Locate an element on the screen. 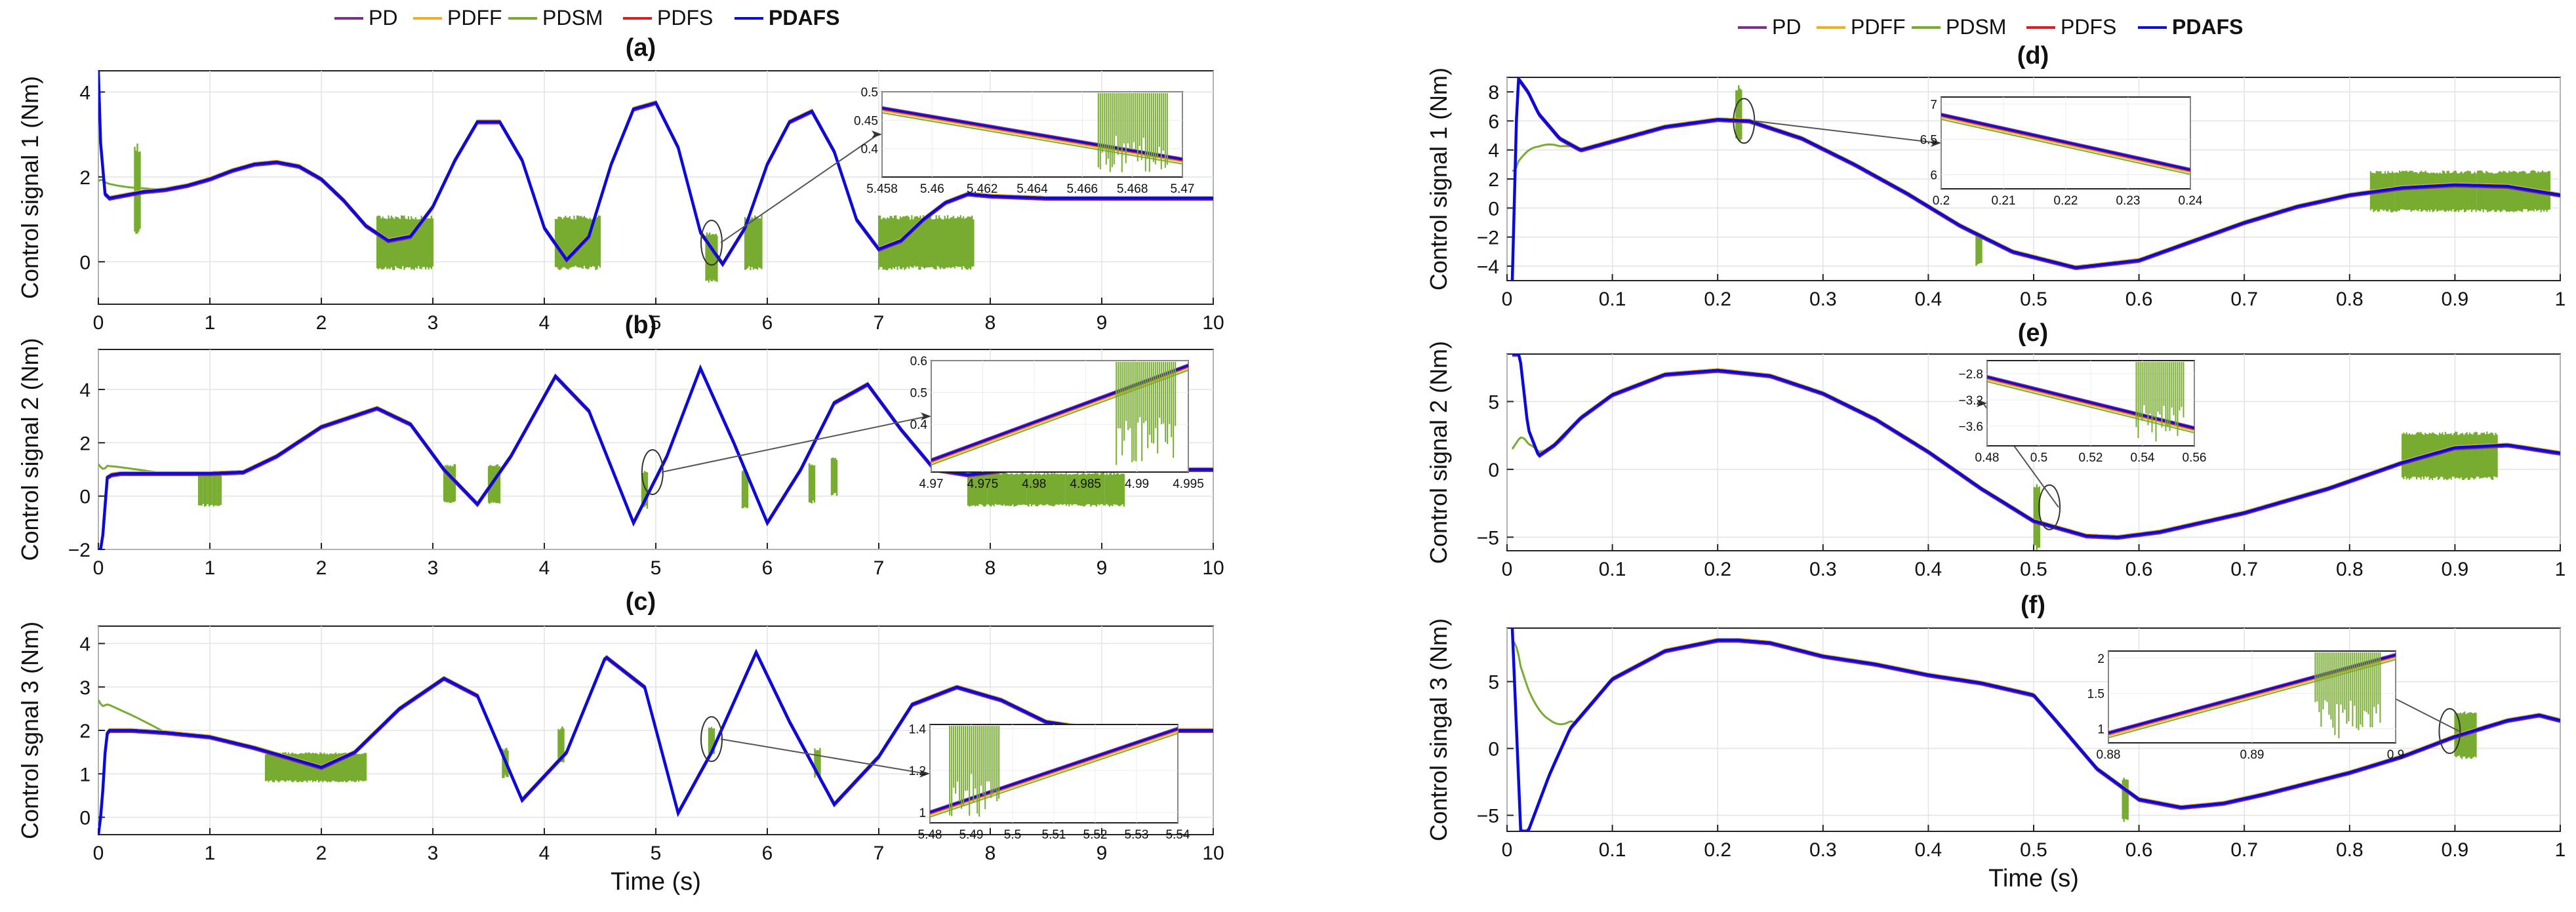 This screenshot has width=2576, height=912. inset-x-tick-label: 5.53 is located at coordinates (1137, 835).